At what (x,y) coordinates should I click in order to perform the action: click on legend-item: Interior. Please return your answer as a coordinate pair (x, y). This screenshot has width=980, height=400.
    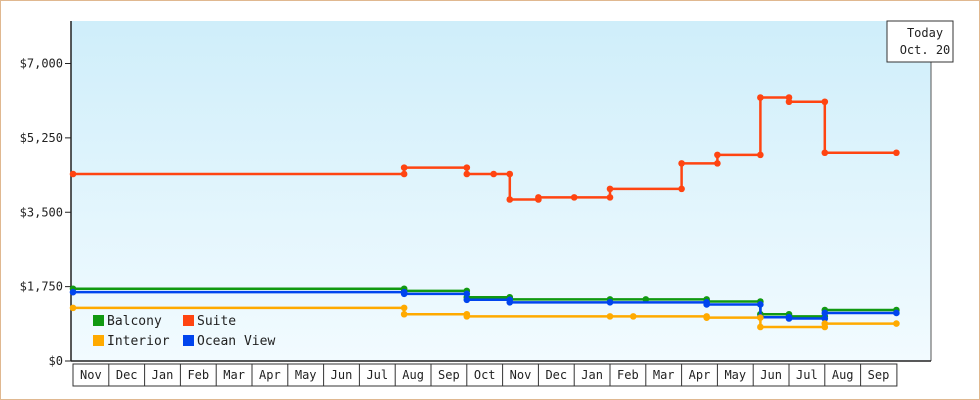
    Looking at the image, I should click on (131, 341).